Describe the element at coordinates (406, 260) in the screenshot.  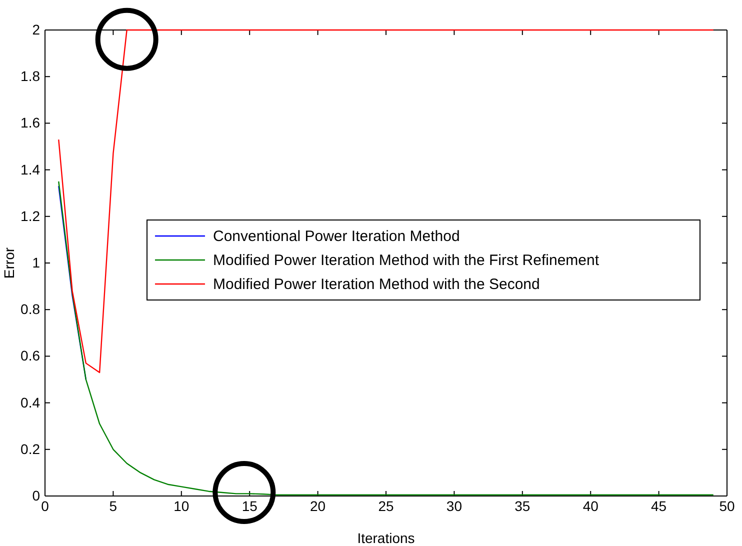
I see `legend-label: Modified Power Iteration Method with the First Refinement` at that location.